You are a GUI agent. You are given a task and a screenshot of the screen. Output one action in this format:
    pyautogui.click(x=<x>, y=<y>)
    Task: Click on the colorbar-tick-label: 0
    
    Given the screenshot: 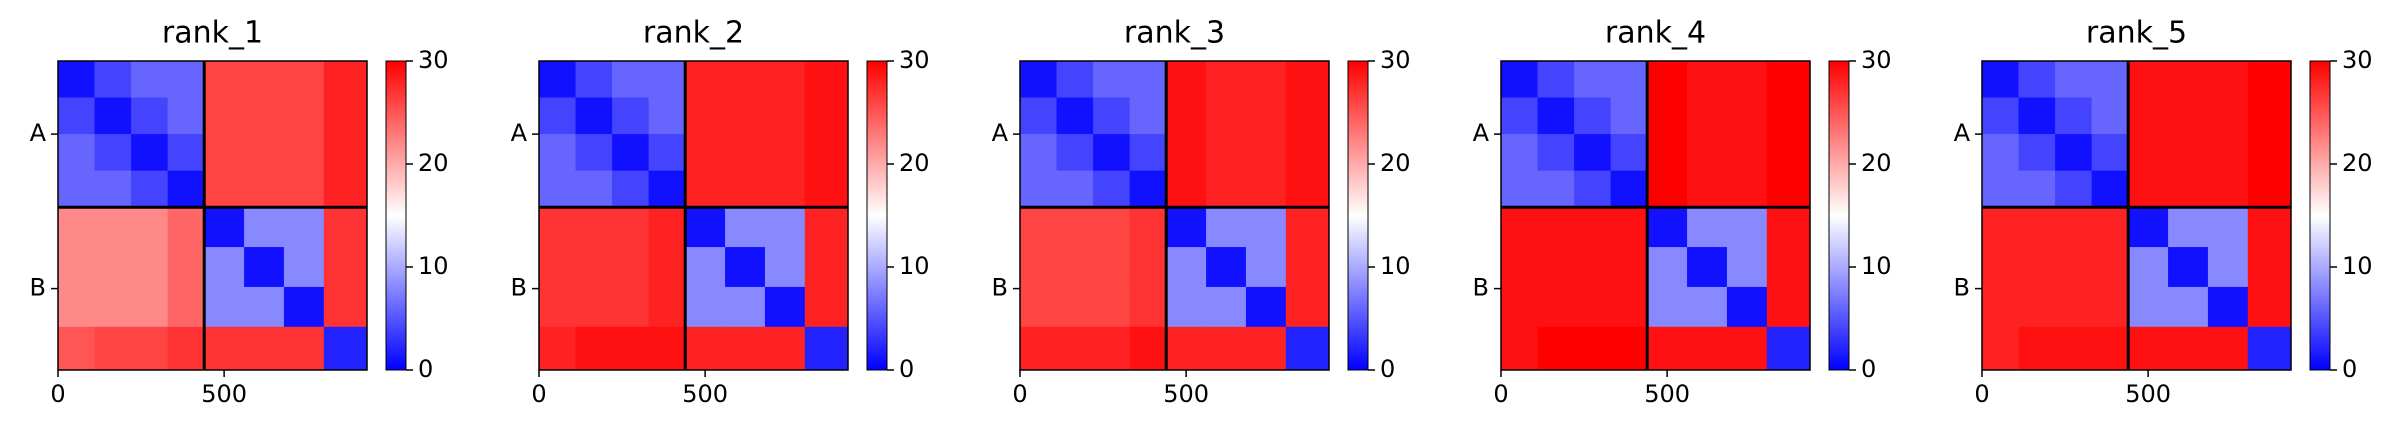 What is the action you would take?
    pyautogui.click(x=425, y=369)
    